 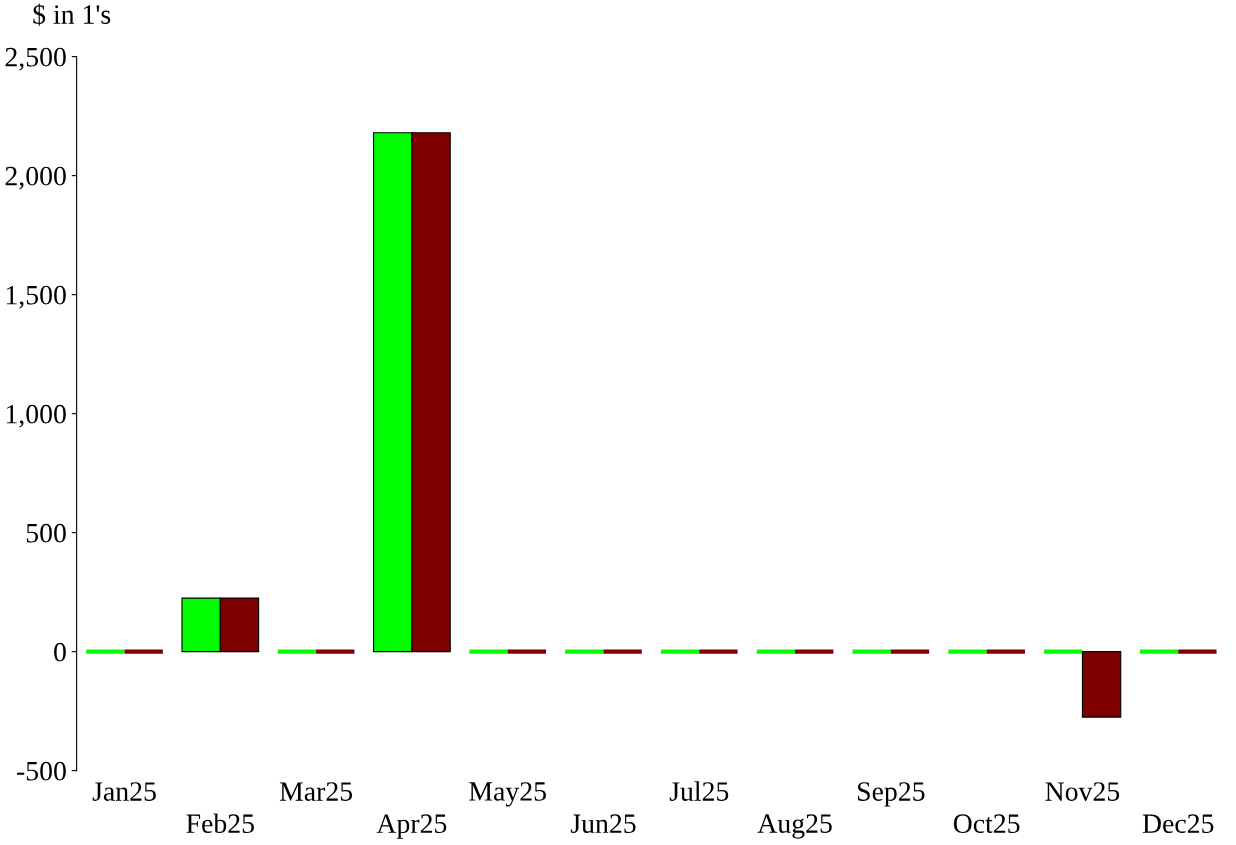 I want to click on x-tick-label: Jul25, so click(x=699, y=791).